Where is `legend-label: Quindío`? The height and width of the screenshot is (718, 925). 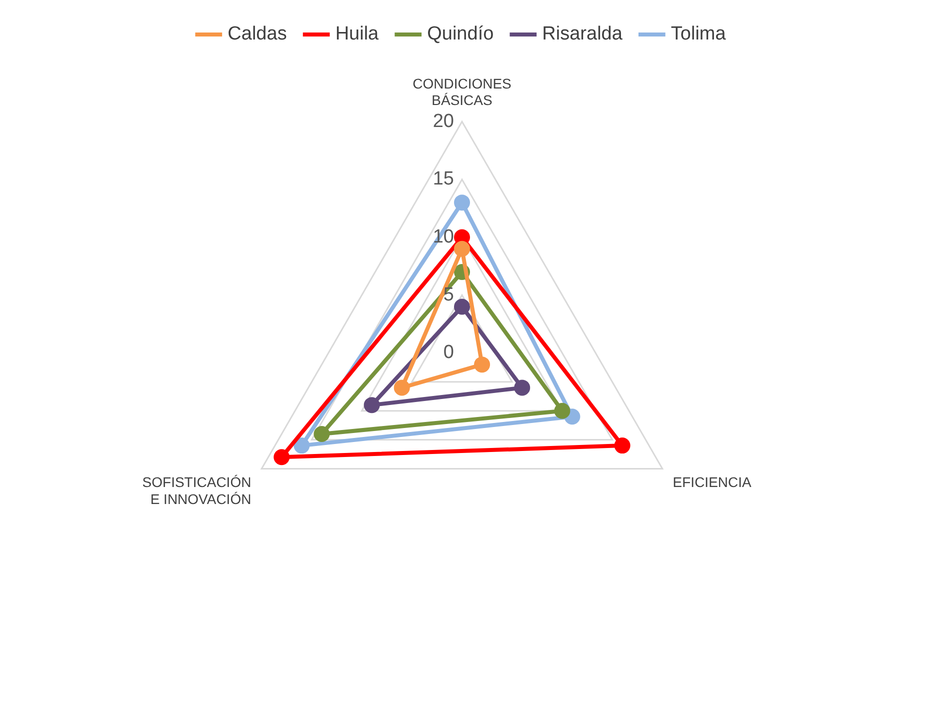 legend-label: Quindío is located at coordinates (460, 34).